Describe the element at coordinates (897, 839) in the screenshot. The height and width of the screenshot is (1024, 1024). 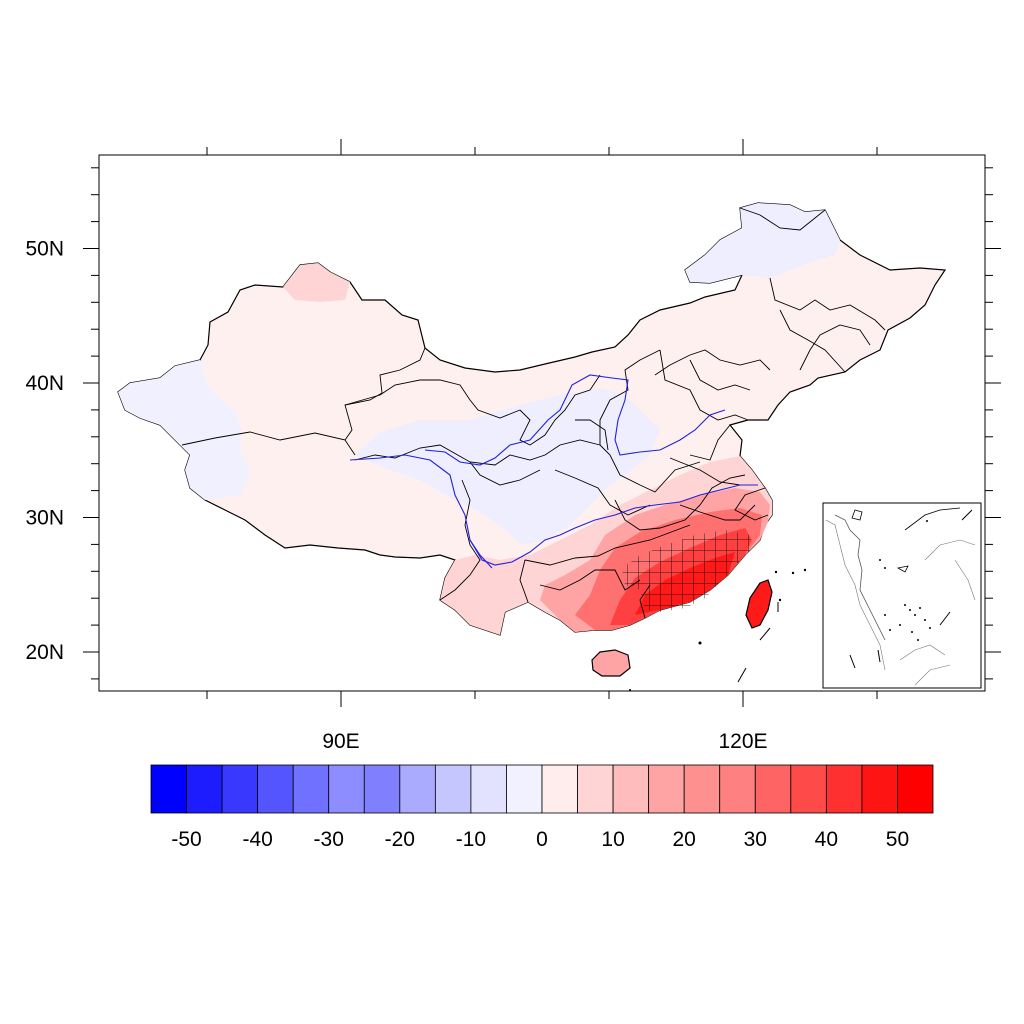
I see `colorbar-label: 50` at that location.